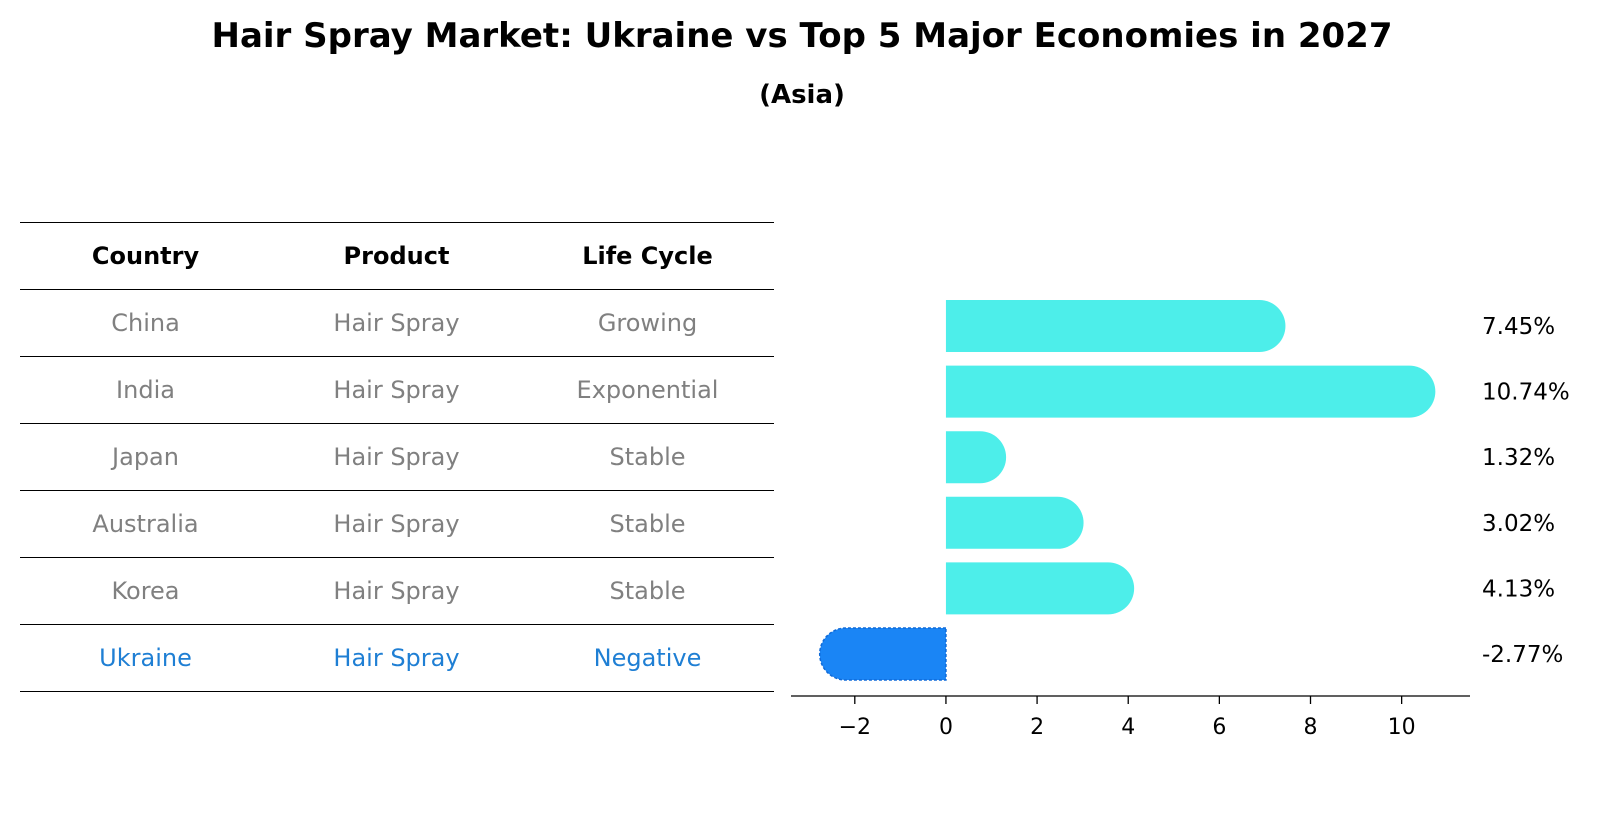 The height and width of the screenshot is (823, 1604). What do you see at coordinates (802, 95) in the screenshot?
I see `chart-subtitle: (Asia)` at bounding box center [802, 95].